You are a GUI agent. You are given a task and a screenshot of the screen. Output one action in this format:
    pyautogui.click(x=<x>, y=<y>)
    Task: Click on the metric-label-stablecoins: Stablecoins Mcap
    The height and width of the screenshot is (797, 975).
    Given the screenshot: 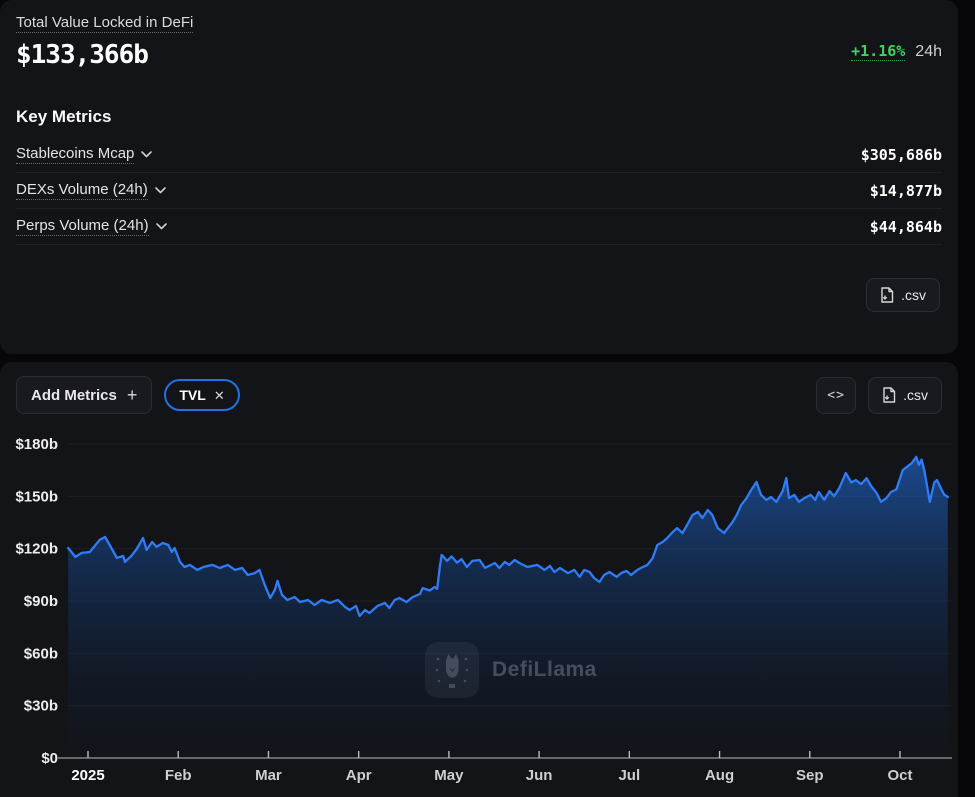 What is the action you would take?
    pyautogui.click(x=84, y=154)
    